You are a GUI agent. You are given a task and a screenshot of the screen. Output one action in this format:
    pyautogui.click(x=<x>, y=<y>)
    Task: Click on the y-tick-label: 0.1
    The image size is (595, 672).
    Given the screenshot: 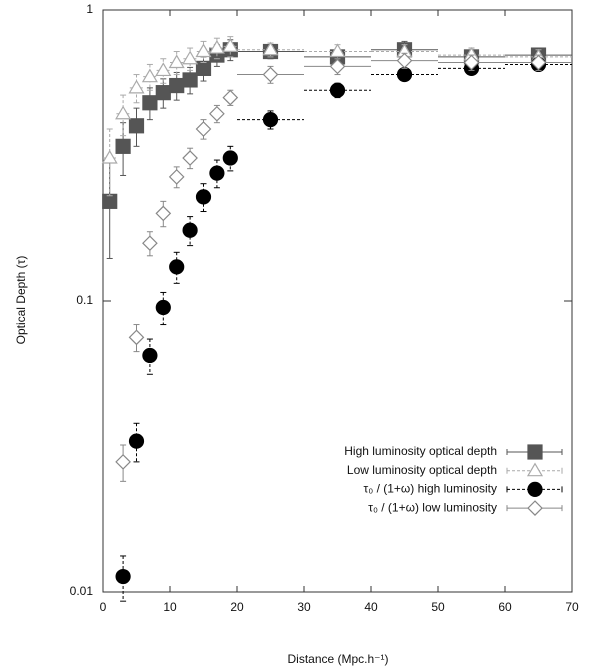 What is the action you would take?
    pyautogui.click(x=84, y=300)
    